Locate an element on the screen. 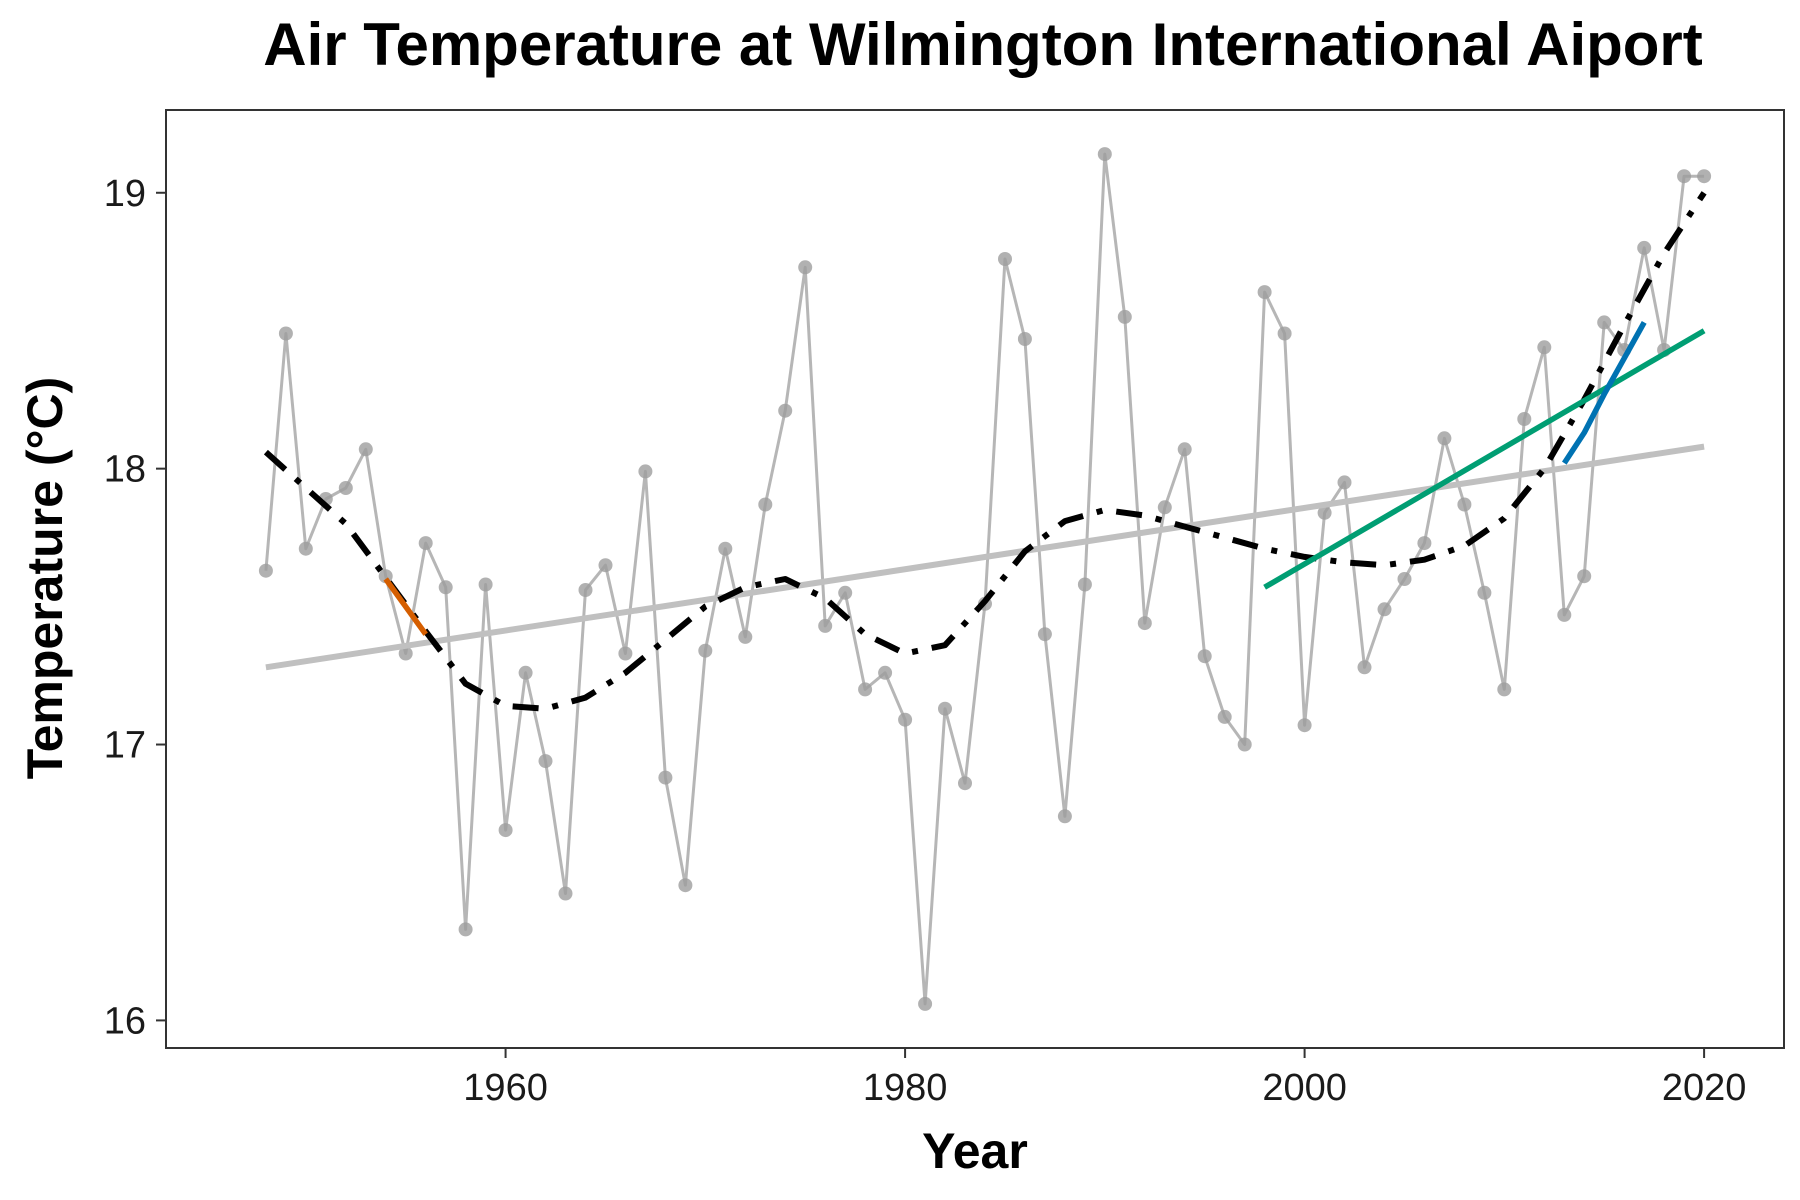  x-tick-label: 1960 is located at coordinates (505, 1088).